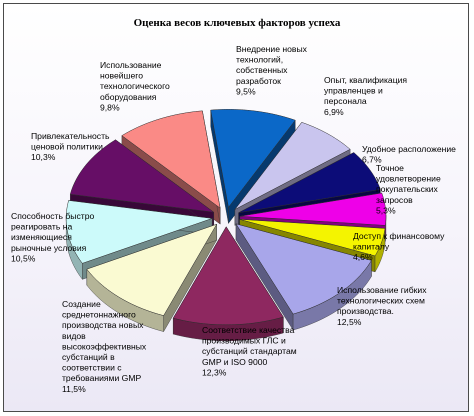  Describe the element at coordinates (349, 322) in the screenshot. I see `slice-value-label: 12,5%` at that location.